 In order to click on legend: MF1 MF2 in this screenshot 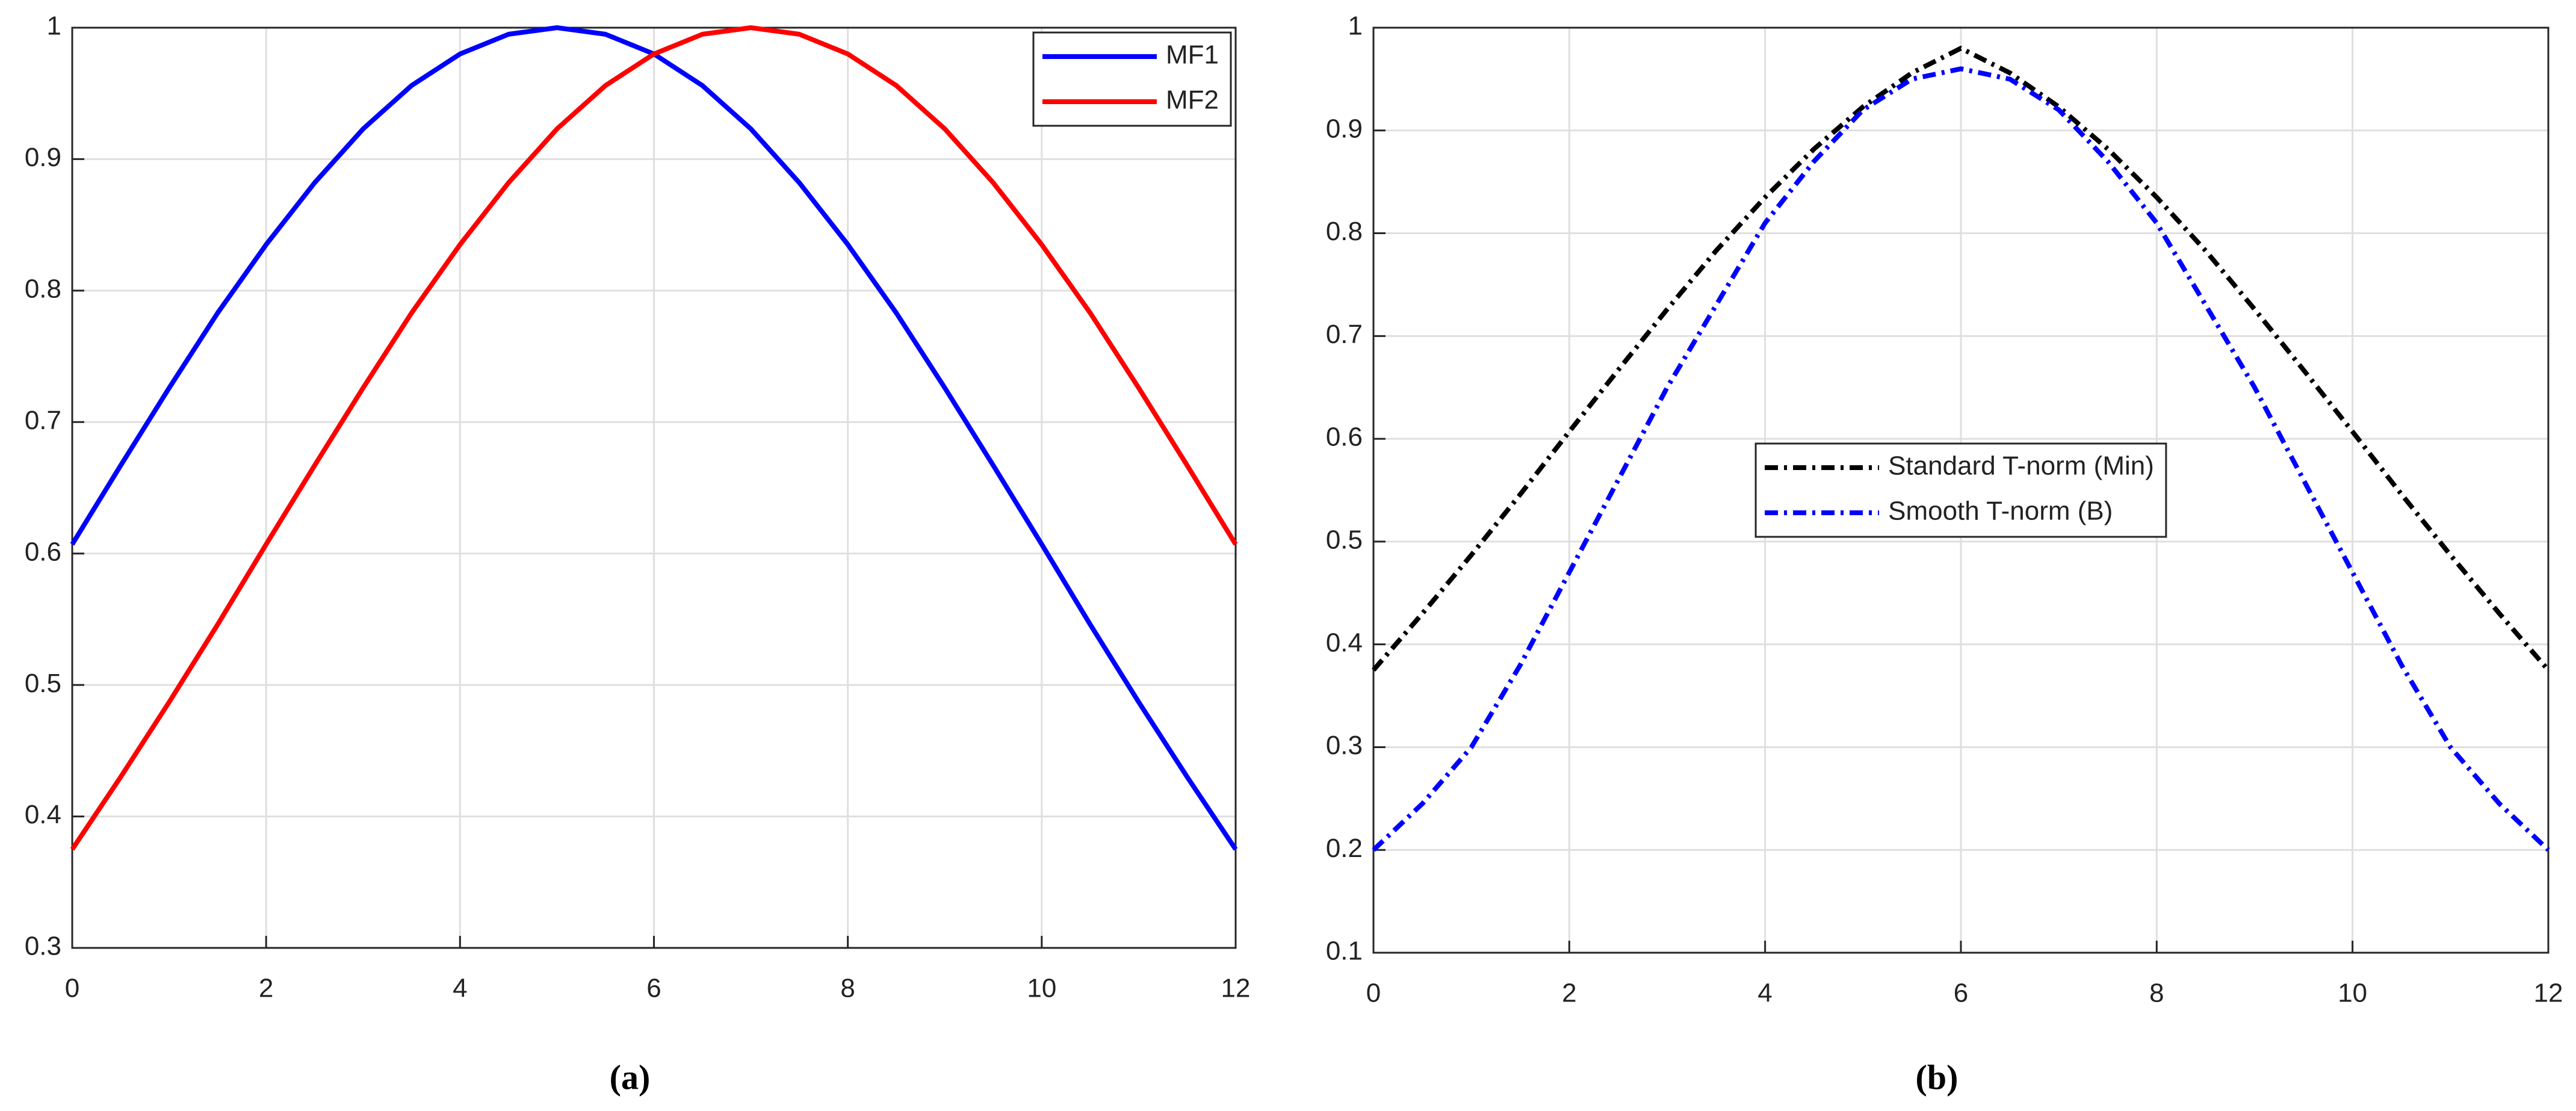, I will do `click(1132, 79)`.